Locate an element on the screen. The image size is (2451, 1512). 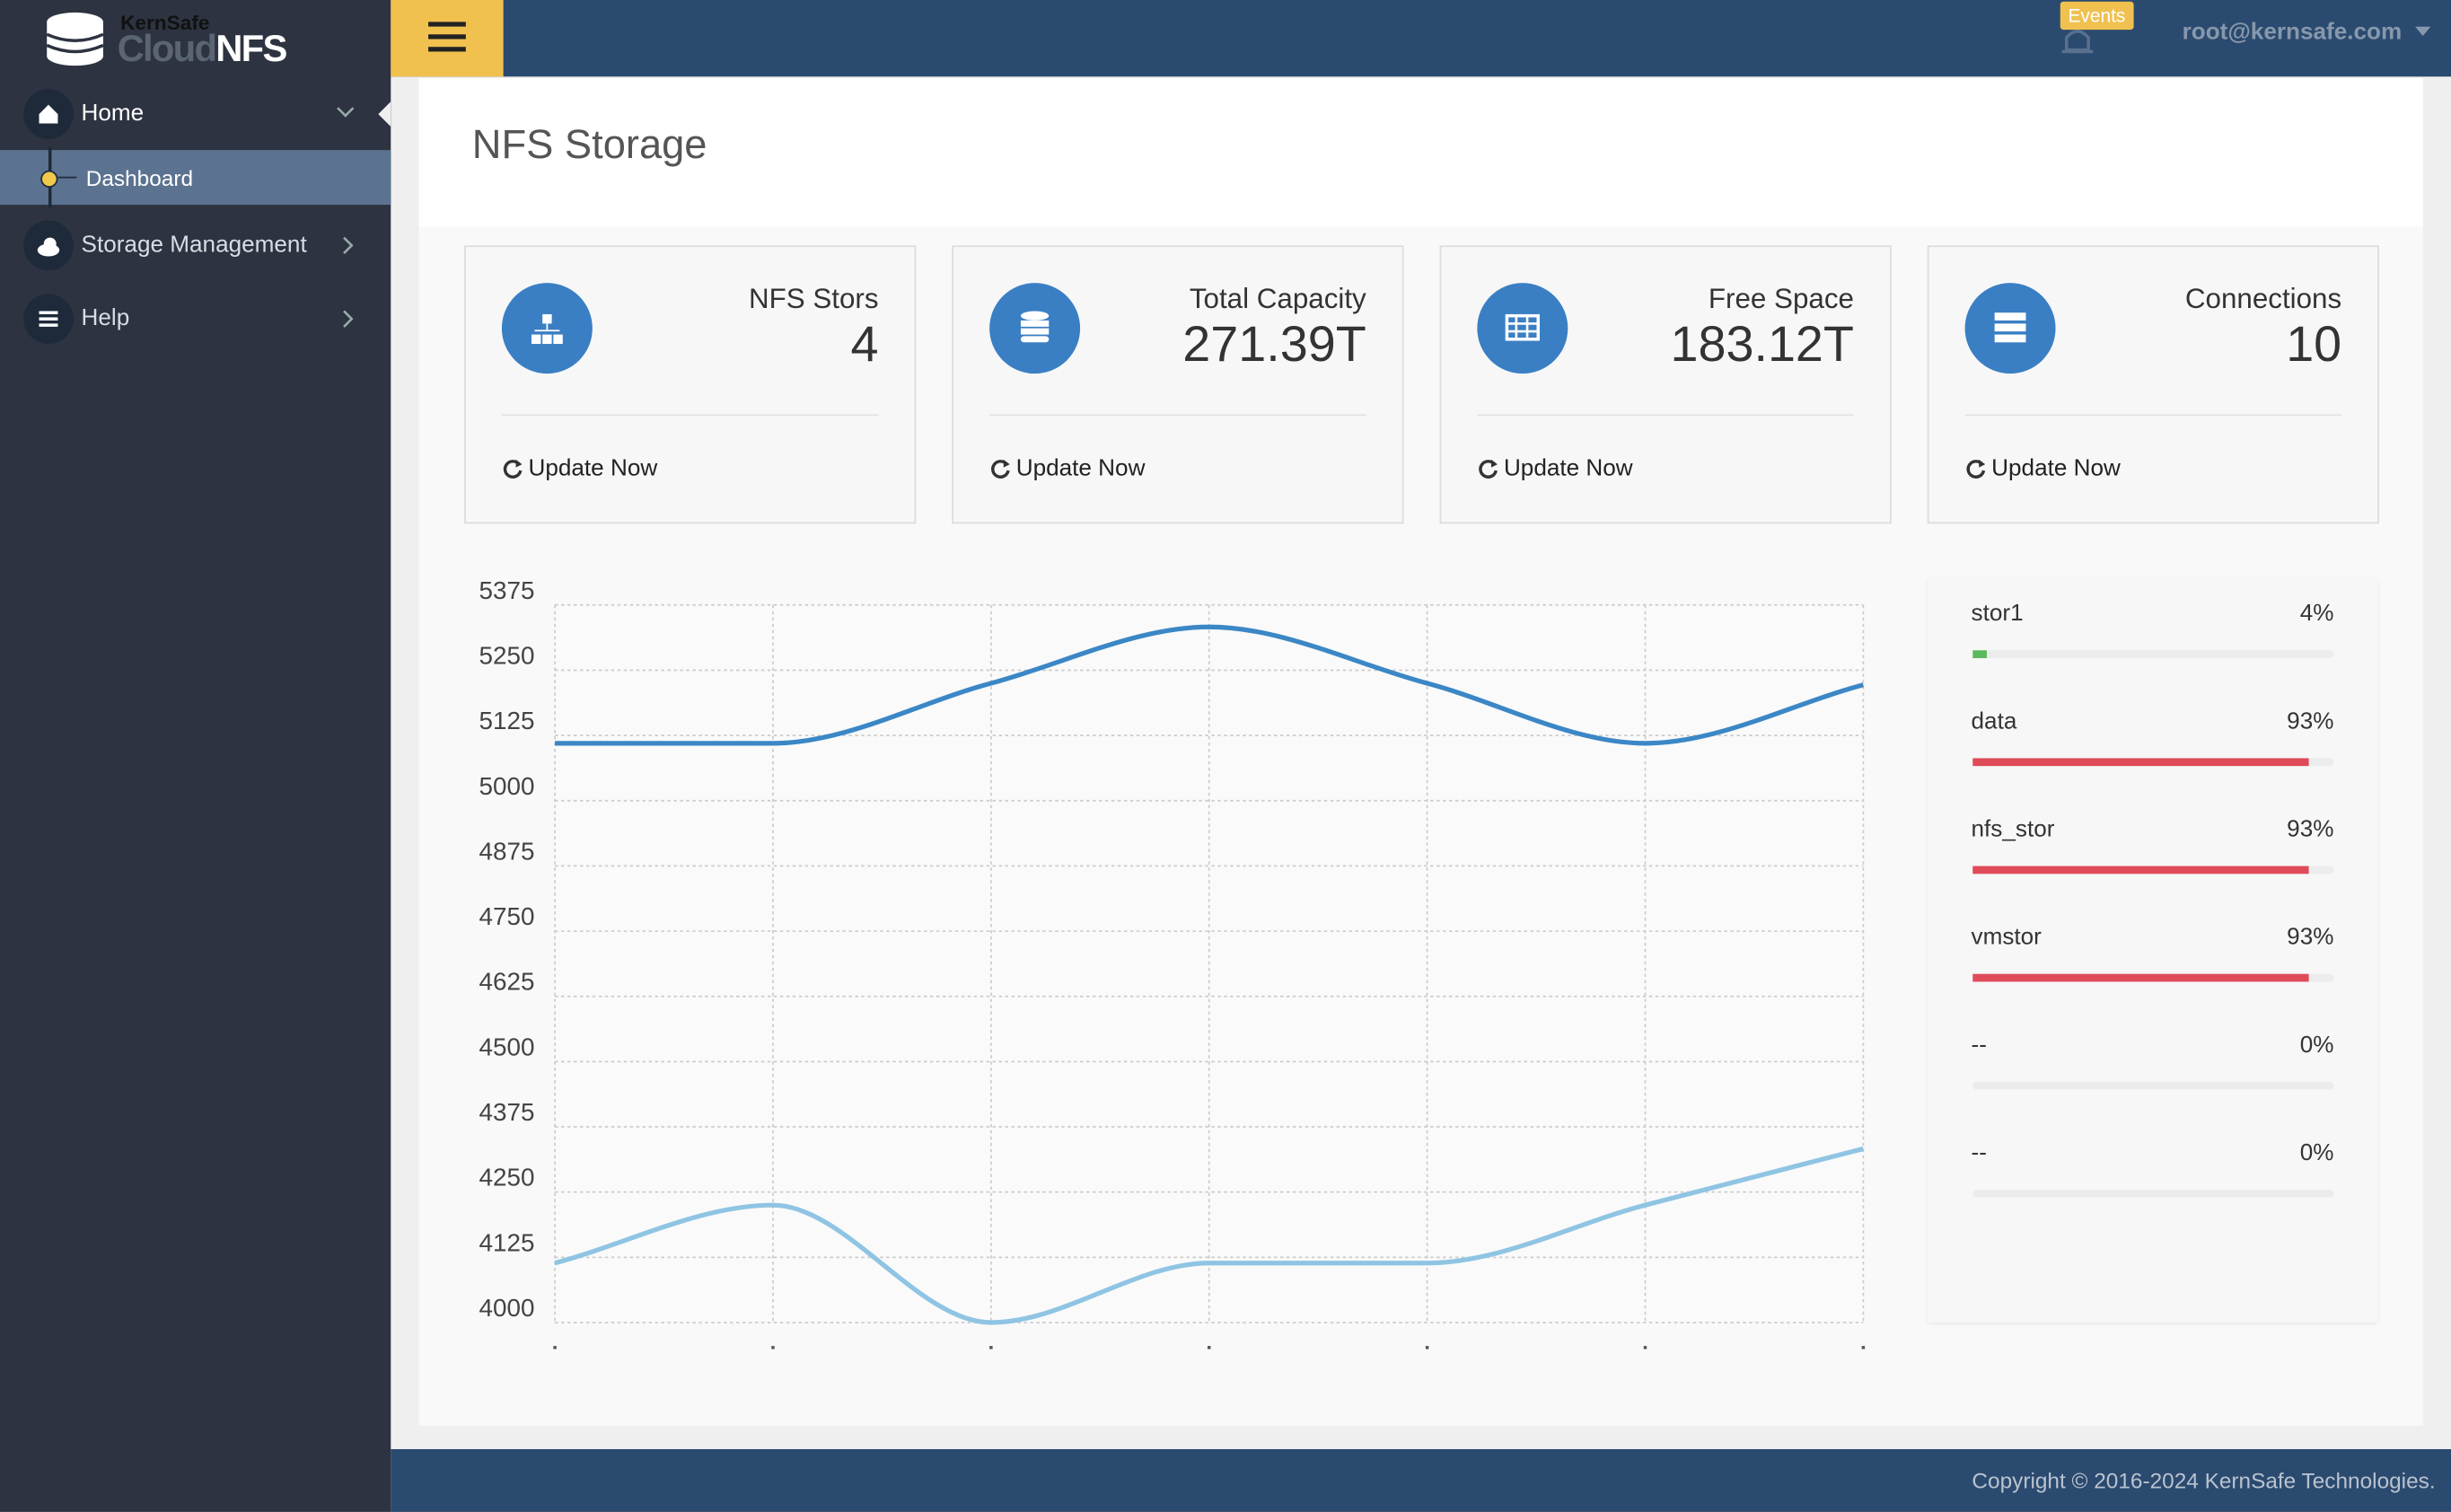
bell-icon is located at coordinates (2077, 40).